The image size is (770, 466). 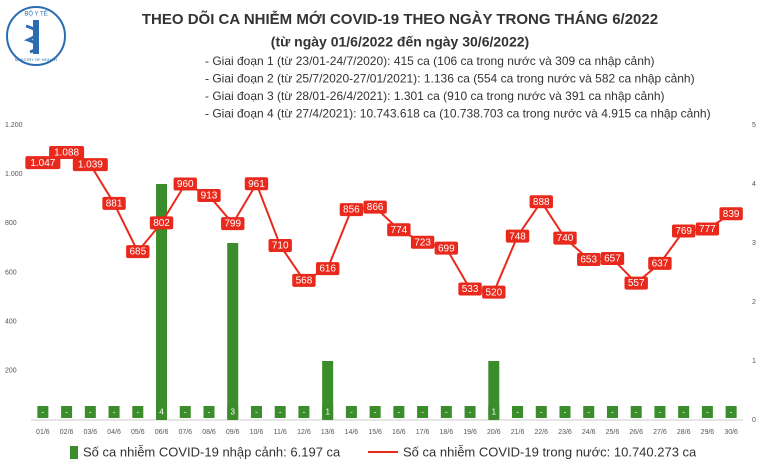 What do you see at coordinates (541, 202) in the screenshot?
I see `value-label: 888` at bounding box center [541, 202].